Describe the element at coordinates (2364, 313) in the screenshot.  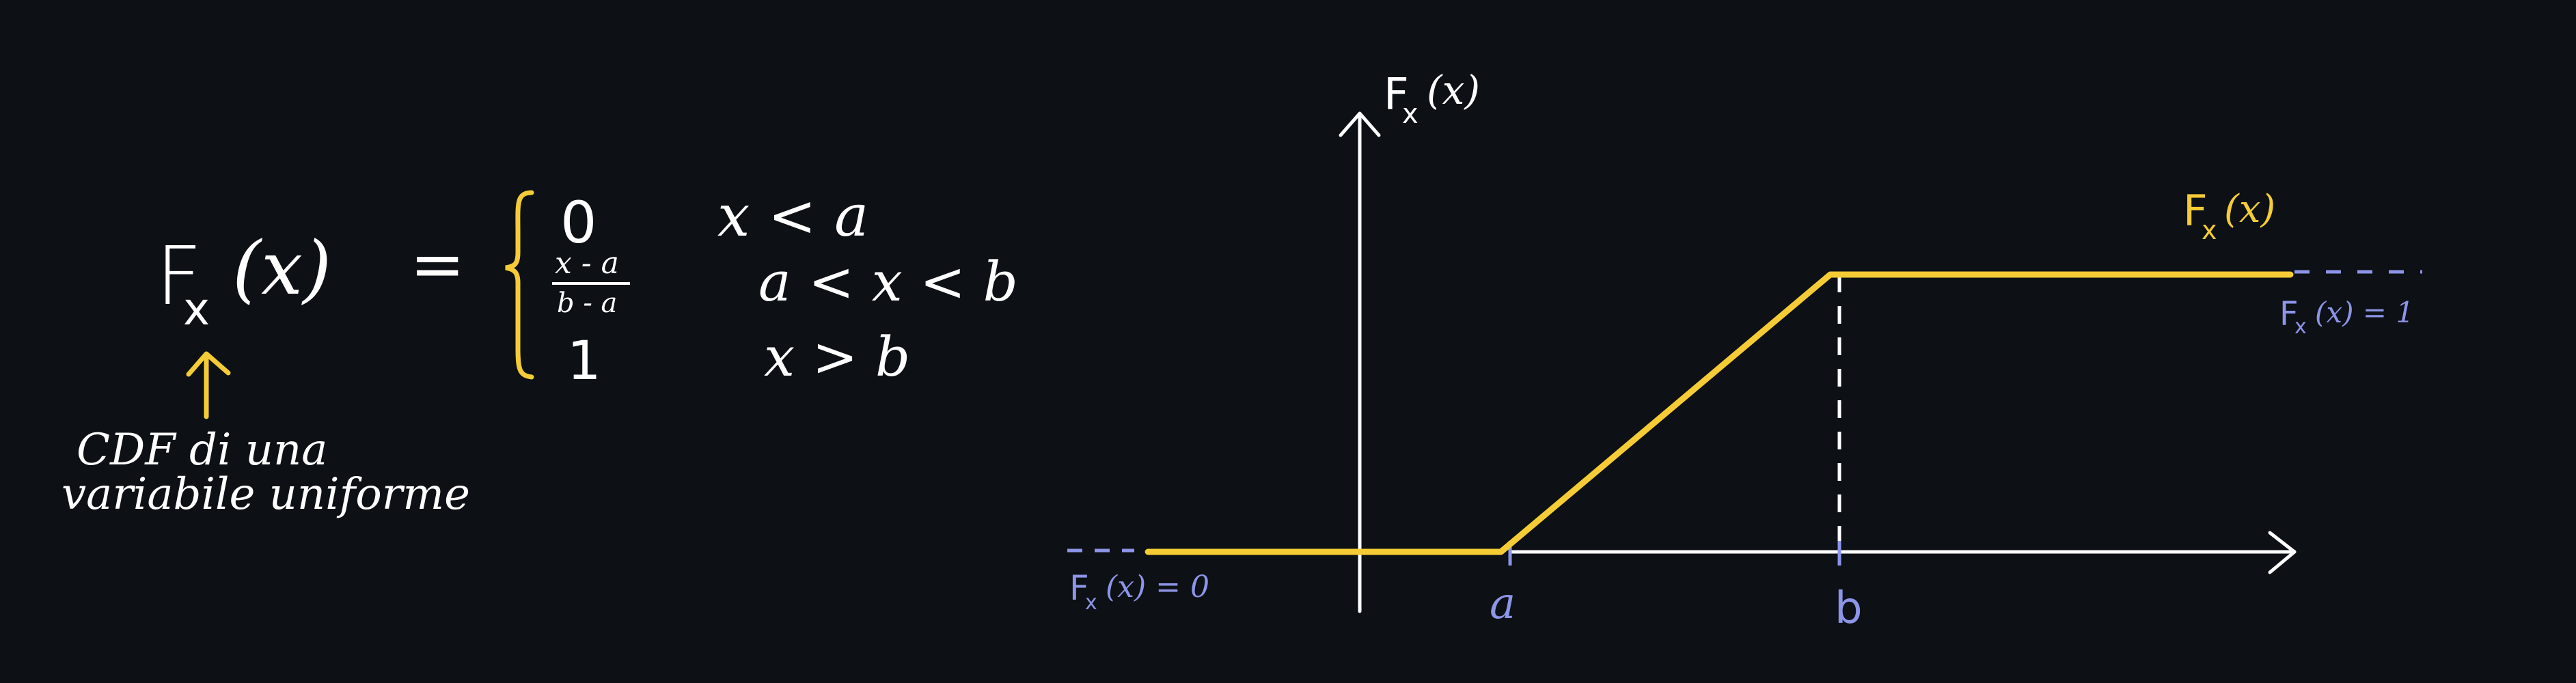
I see `right-limit-text: (x) = 1` at that location.